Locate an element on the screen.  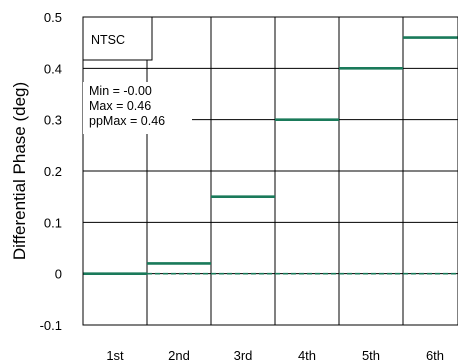
y-tick-label: -0.1 is located at coordinates (51, 325).